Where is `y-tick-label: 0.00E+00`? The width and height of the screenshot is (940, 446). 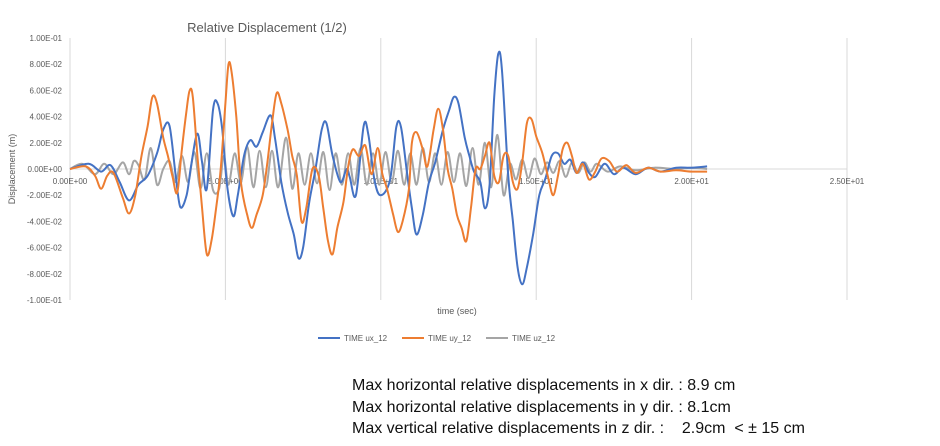
y-tick-label: 0.00E+00 is located at coordinates (45, 169).